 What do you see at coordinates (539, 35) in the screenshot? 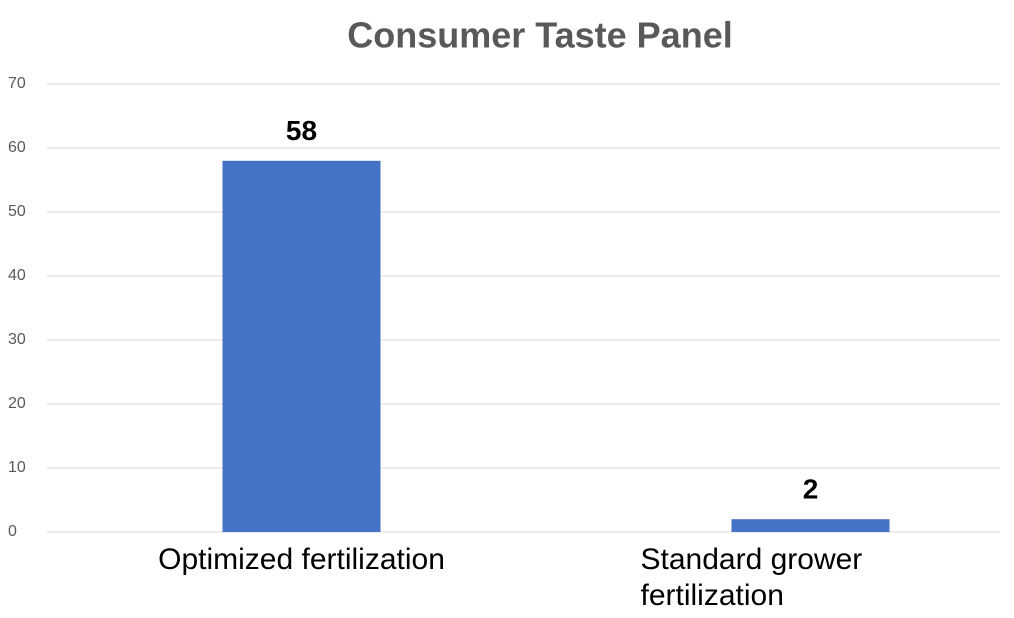
I see `chart-title: Consumer Taste Panel` at bounding box center [539, 35].